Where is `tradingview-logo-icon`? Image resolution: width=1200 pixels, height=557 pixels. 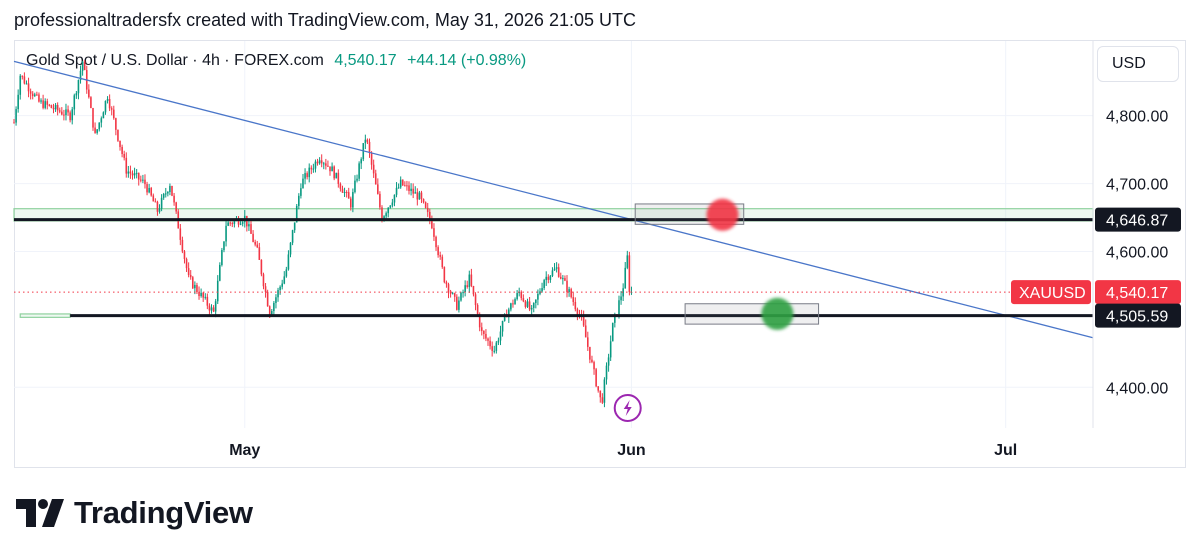
tradingview-logo-icon is located at coordinates (40, 513).